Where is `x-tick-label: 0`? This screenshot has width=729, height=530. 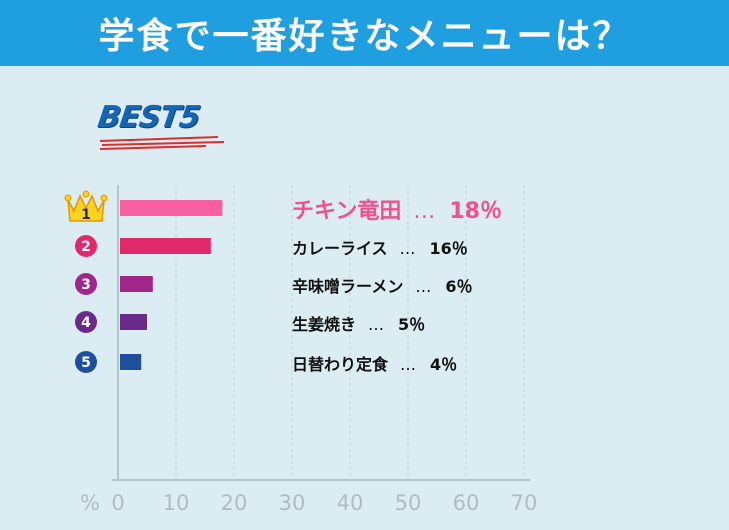
x-tick-label: 0 is located at coordinates (117, 503).